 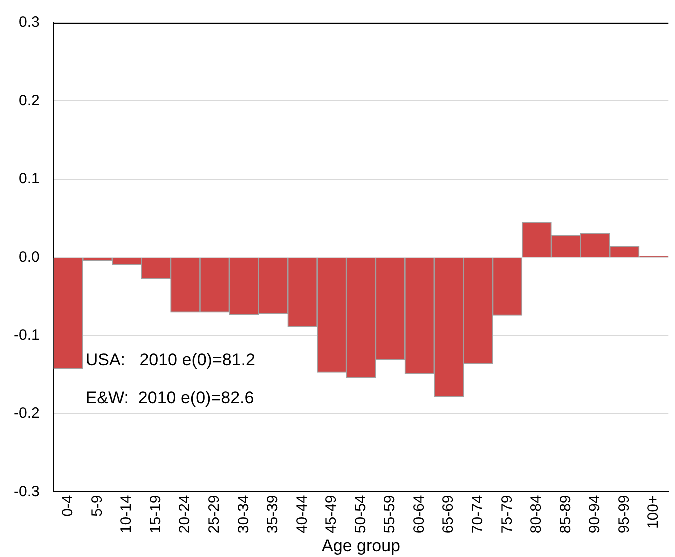 I want to click on x-tick-label: 25-29, so click(x=215, y=514).